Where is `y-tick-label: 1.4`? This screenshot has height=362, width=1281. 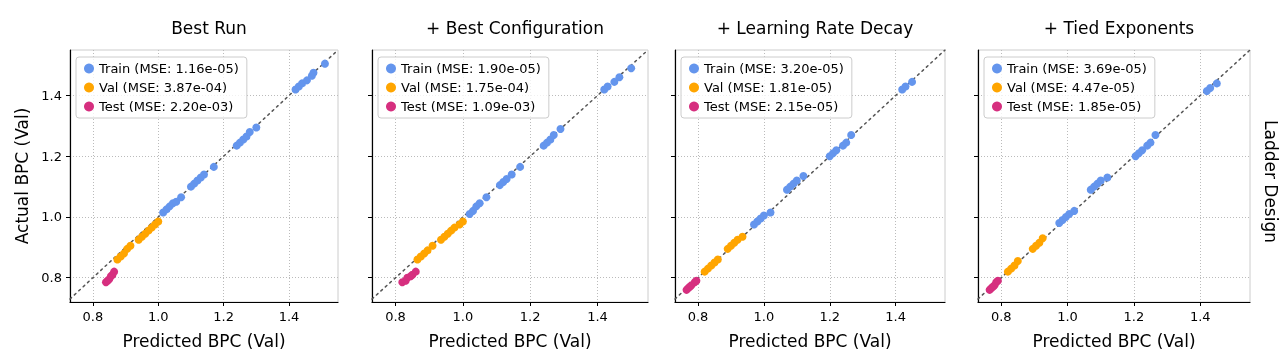 y-tick-label: 1.4 is located at coordinates (51, 96).